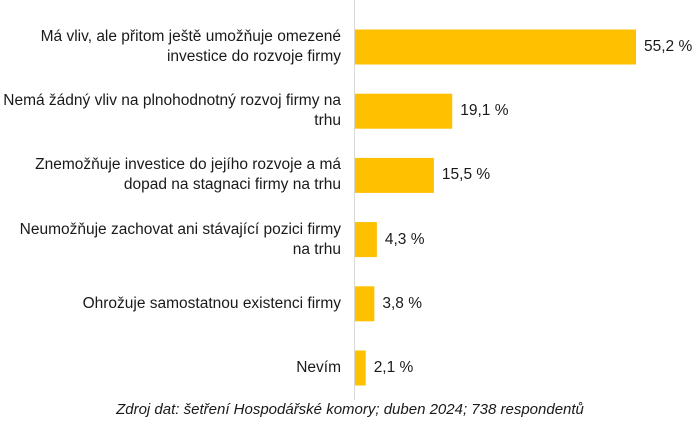 The image size is (700, 427). What do you see at coordinates (211, 303) in the screenshot?
I see `category-label: Ohrožuje samostatnou existenci firmy` at bounding box center [211, 303].